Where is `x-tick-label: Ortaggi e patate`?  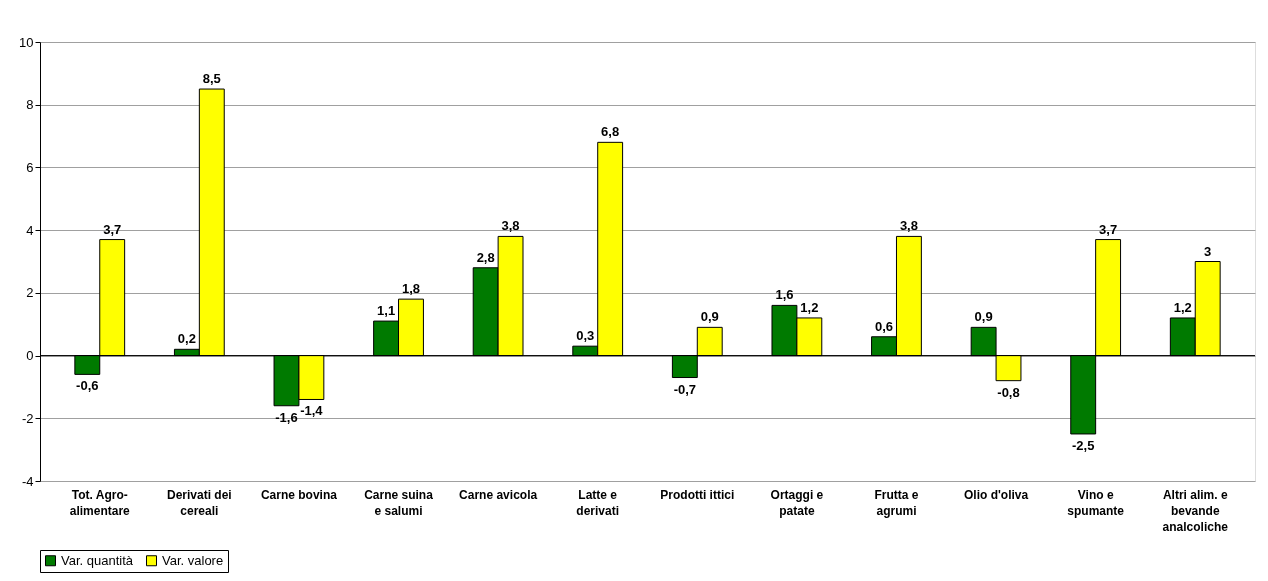 x-tick-label: Ortaggi e patate is located at coordinates (797, 502).